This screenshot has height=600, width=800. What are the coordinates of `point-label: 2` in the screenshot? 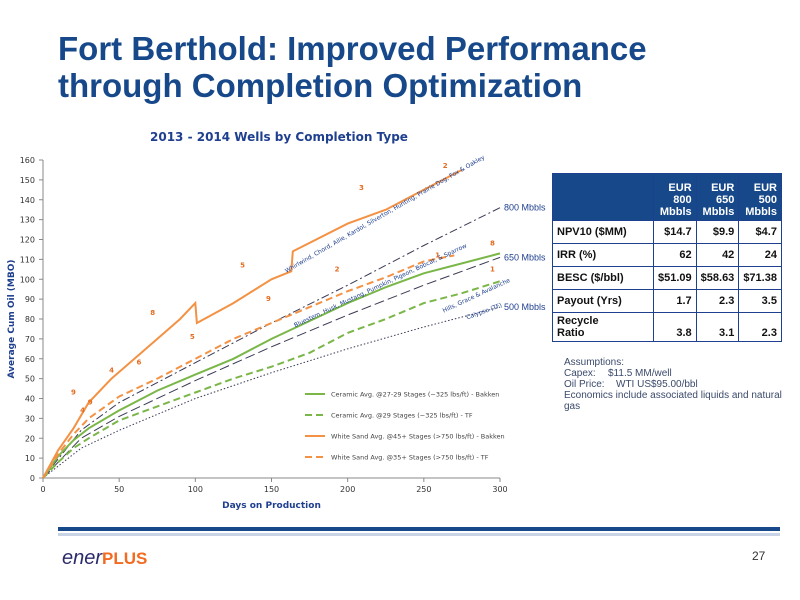 It's located at (445, 166).